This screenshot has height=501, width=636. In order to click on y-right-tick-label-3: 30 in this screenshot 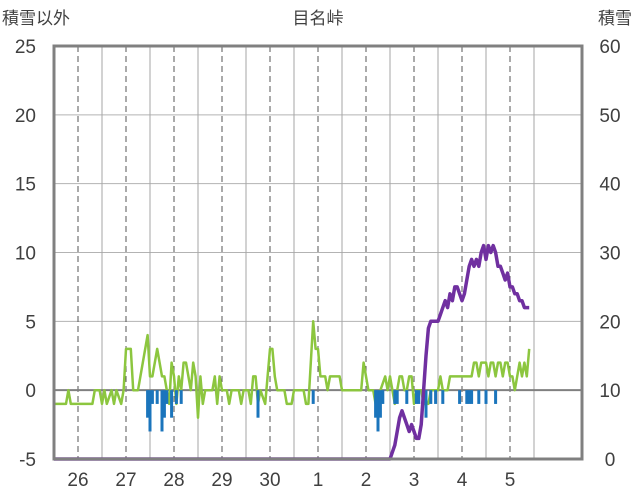, I will do `click(609, 254)`.